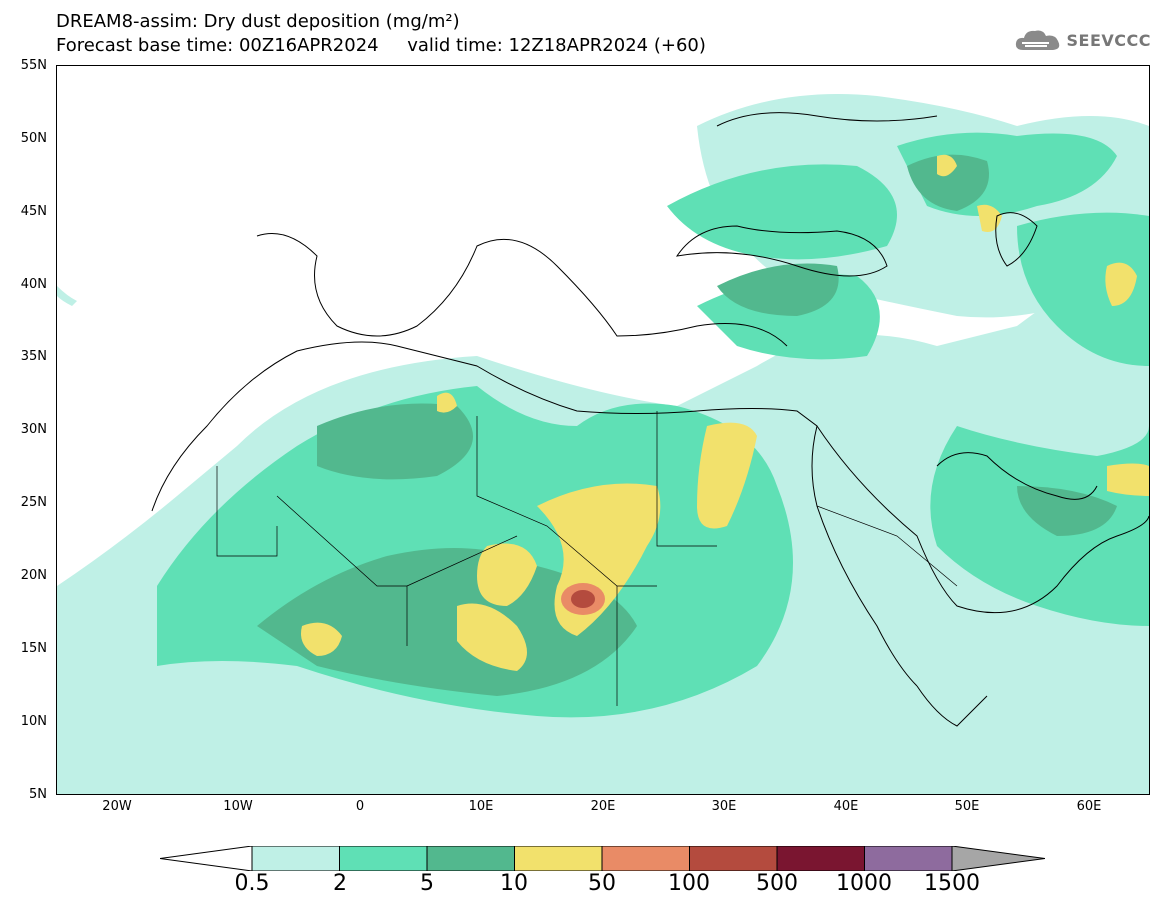  I want to click on lat-label: 15N, so click(33, 648).